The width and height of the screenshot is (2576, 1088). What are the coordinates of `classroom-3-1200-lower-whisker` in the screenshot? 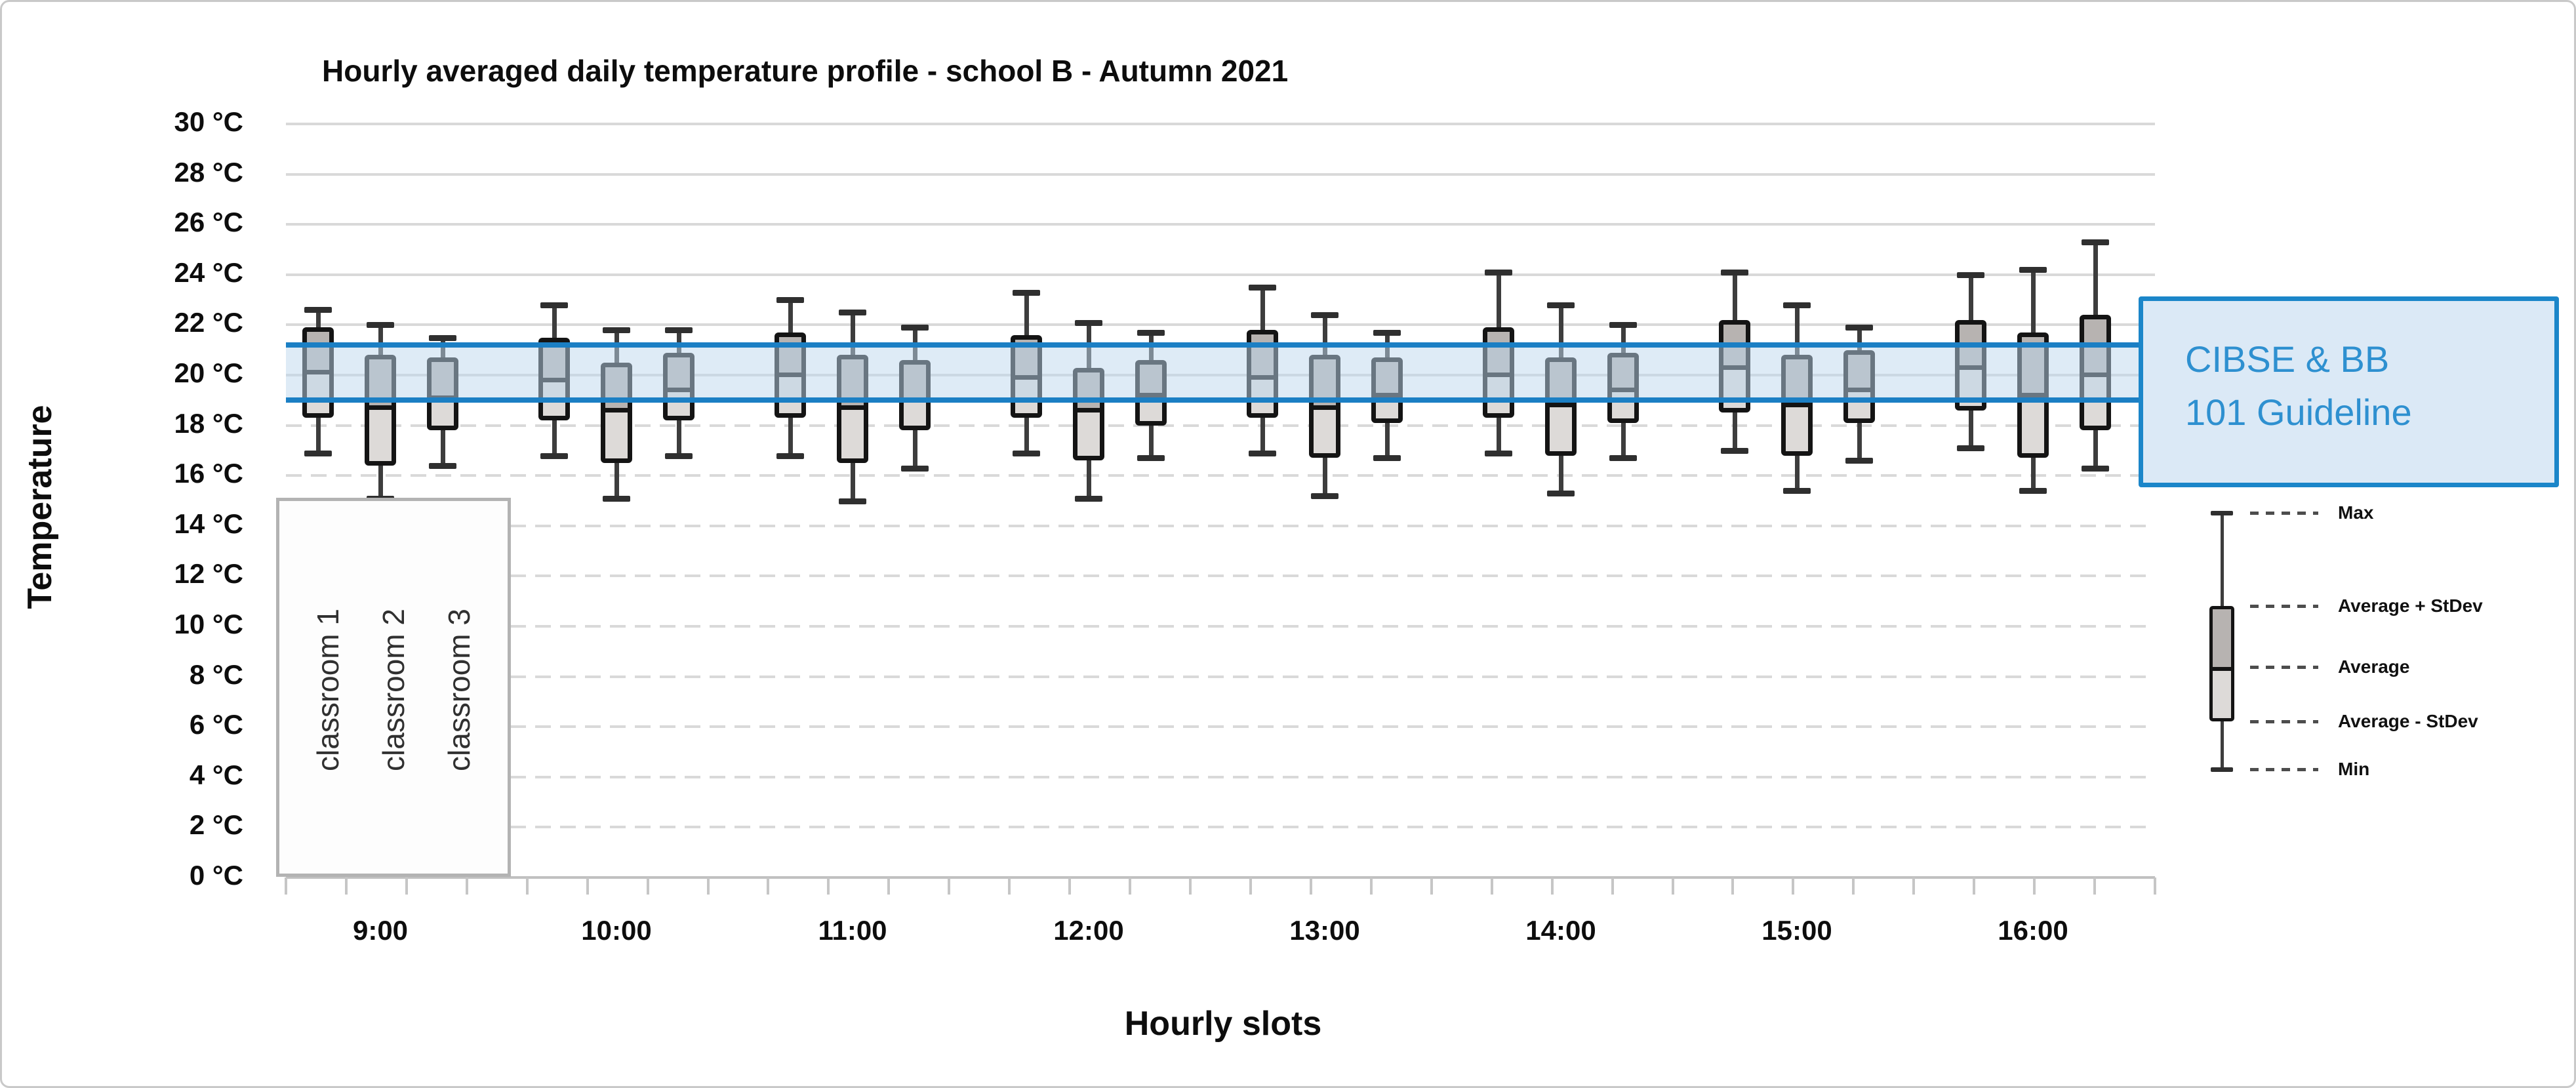 It's located at (1151, 442).